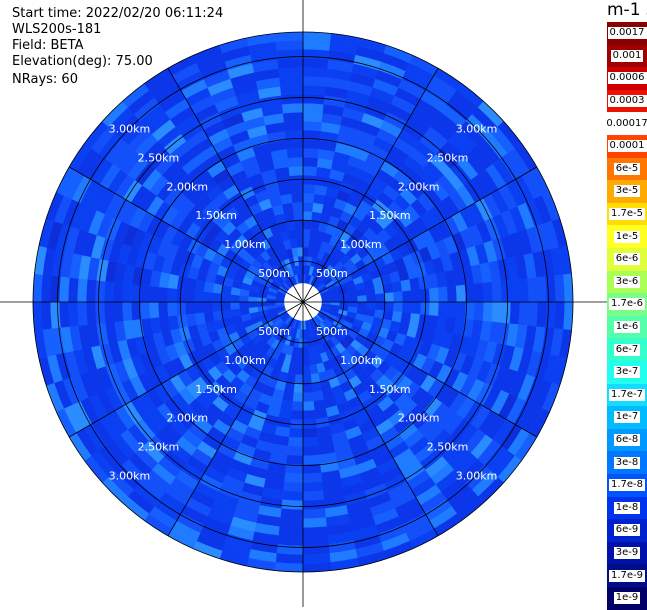 The height and width of the screenshot is (610, 647). What do you see at coordinates (448, 157) in the screenshot?
I see `range-ring-label: 2.50km` at bounding box center [448, 157].